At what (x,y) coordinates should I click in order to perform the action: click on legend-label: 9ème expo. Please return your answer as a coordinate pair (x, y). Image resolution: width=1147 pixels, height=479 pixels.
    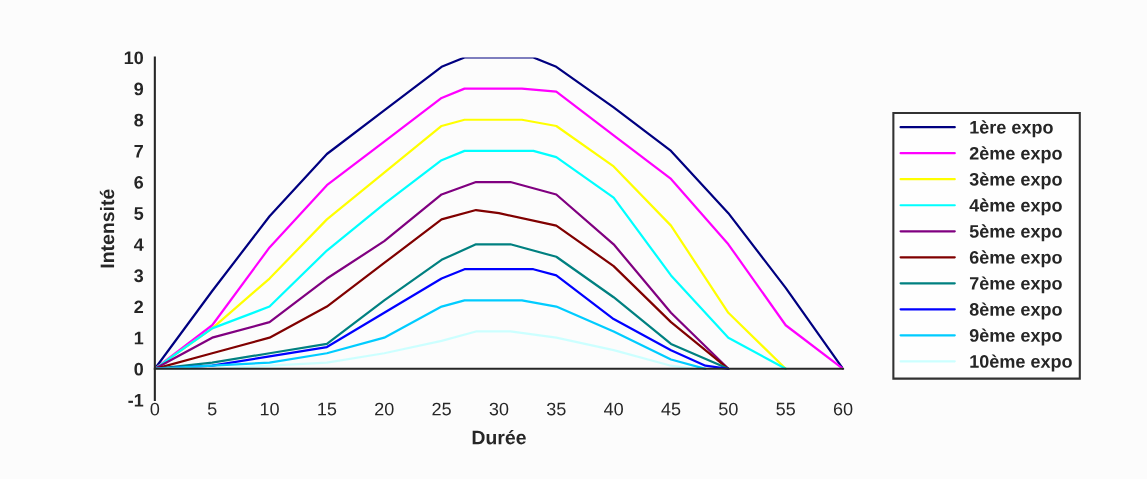
    Looking at the image, I should click on (1015, 337).